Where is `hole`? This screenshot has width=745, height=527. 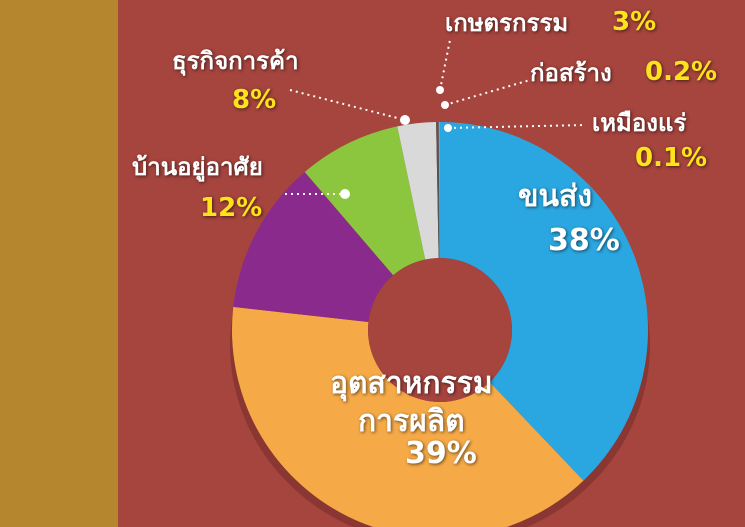
hole is located at coordinates (440, 330).